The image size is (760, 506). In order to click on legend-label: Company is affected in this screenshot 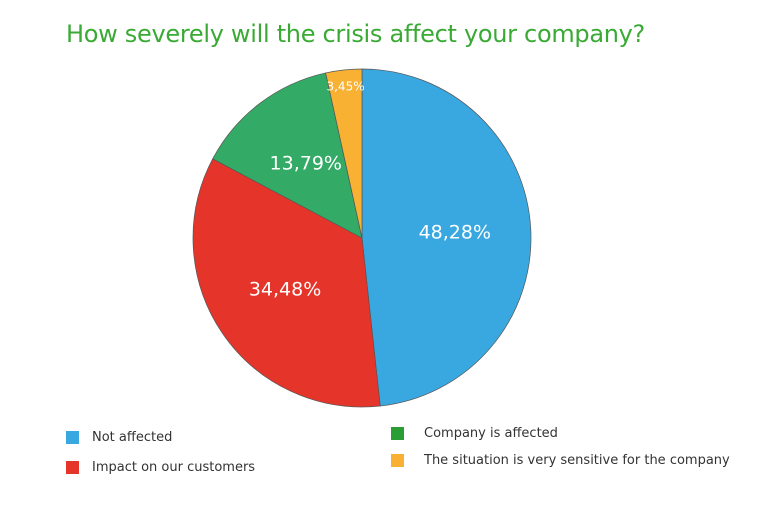, I will do `click(491, 433)`.